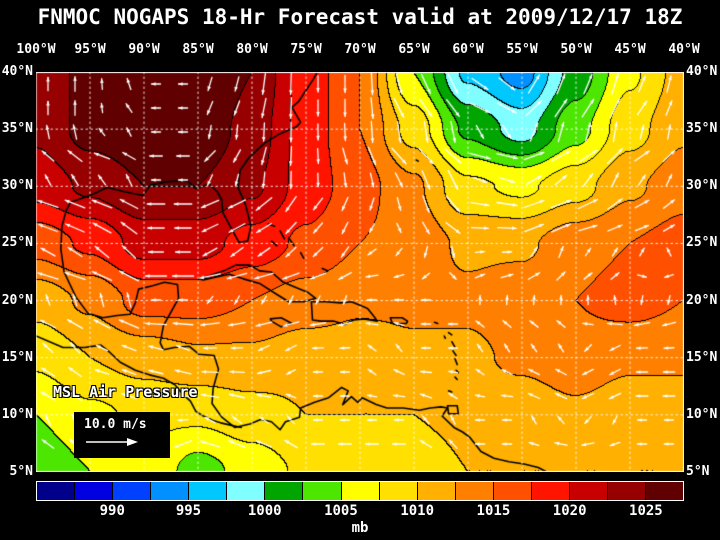 The height and width of the screenshot is (540, 720). Describe the element at coordinates (493, 511) in the screenshot. I see `colorbar-tick-label: 1015` at that location.